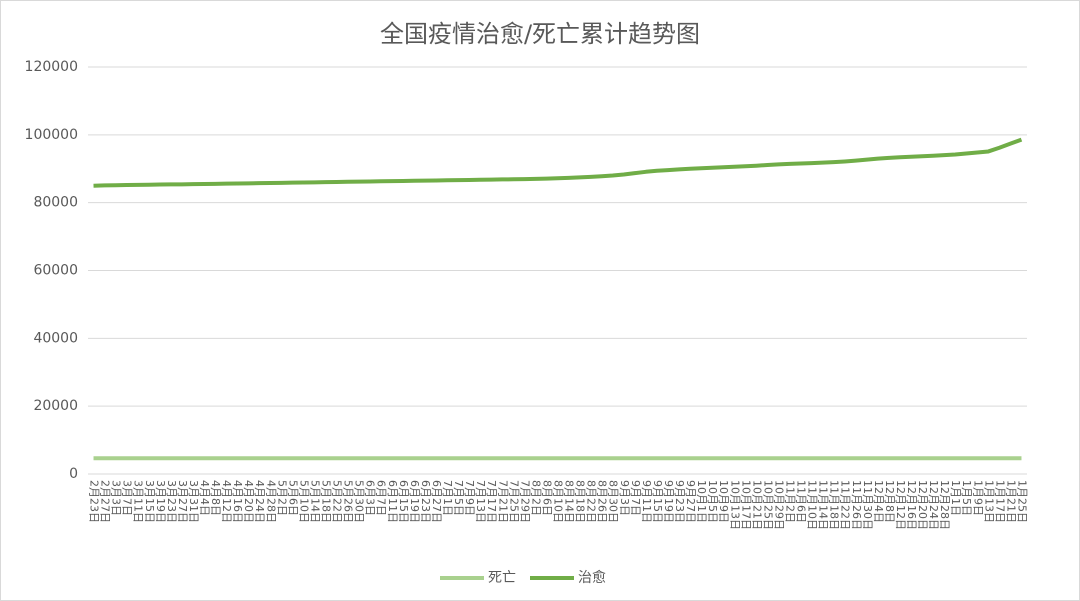 This screenshot has height=601, width=1080. Describe the element at coordinates (635, 498) in the screenshot. I see `x-tick-label: 9月7日` at that location.